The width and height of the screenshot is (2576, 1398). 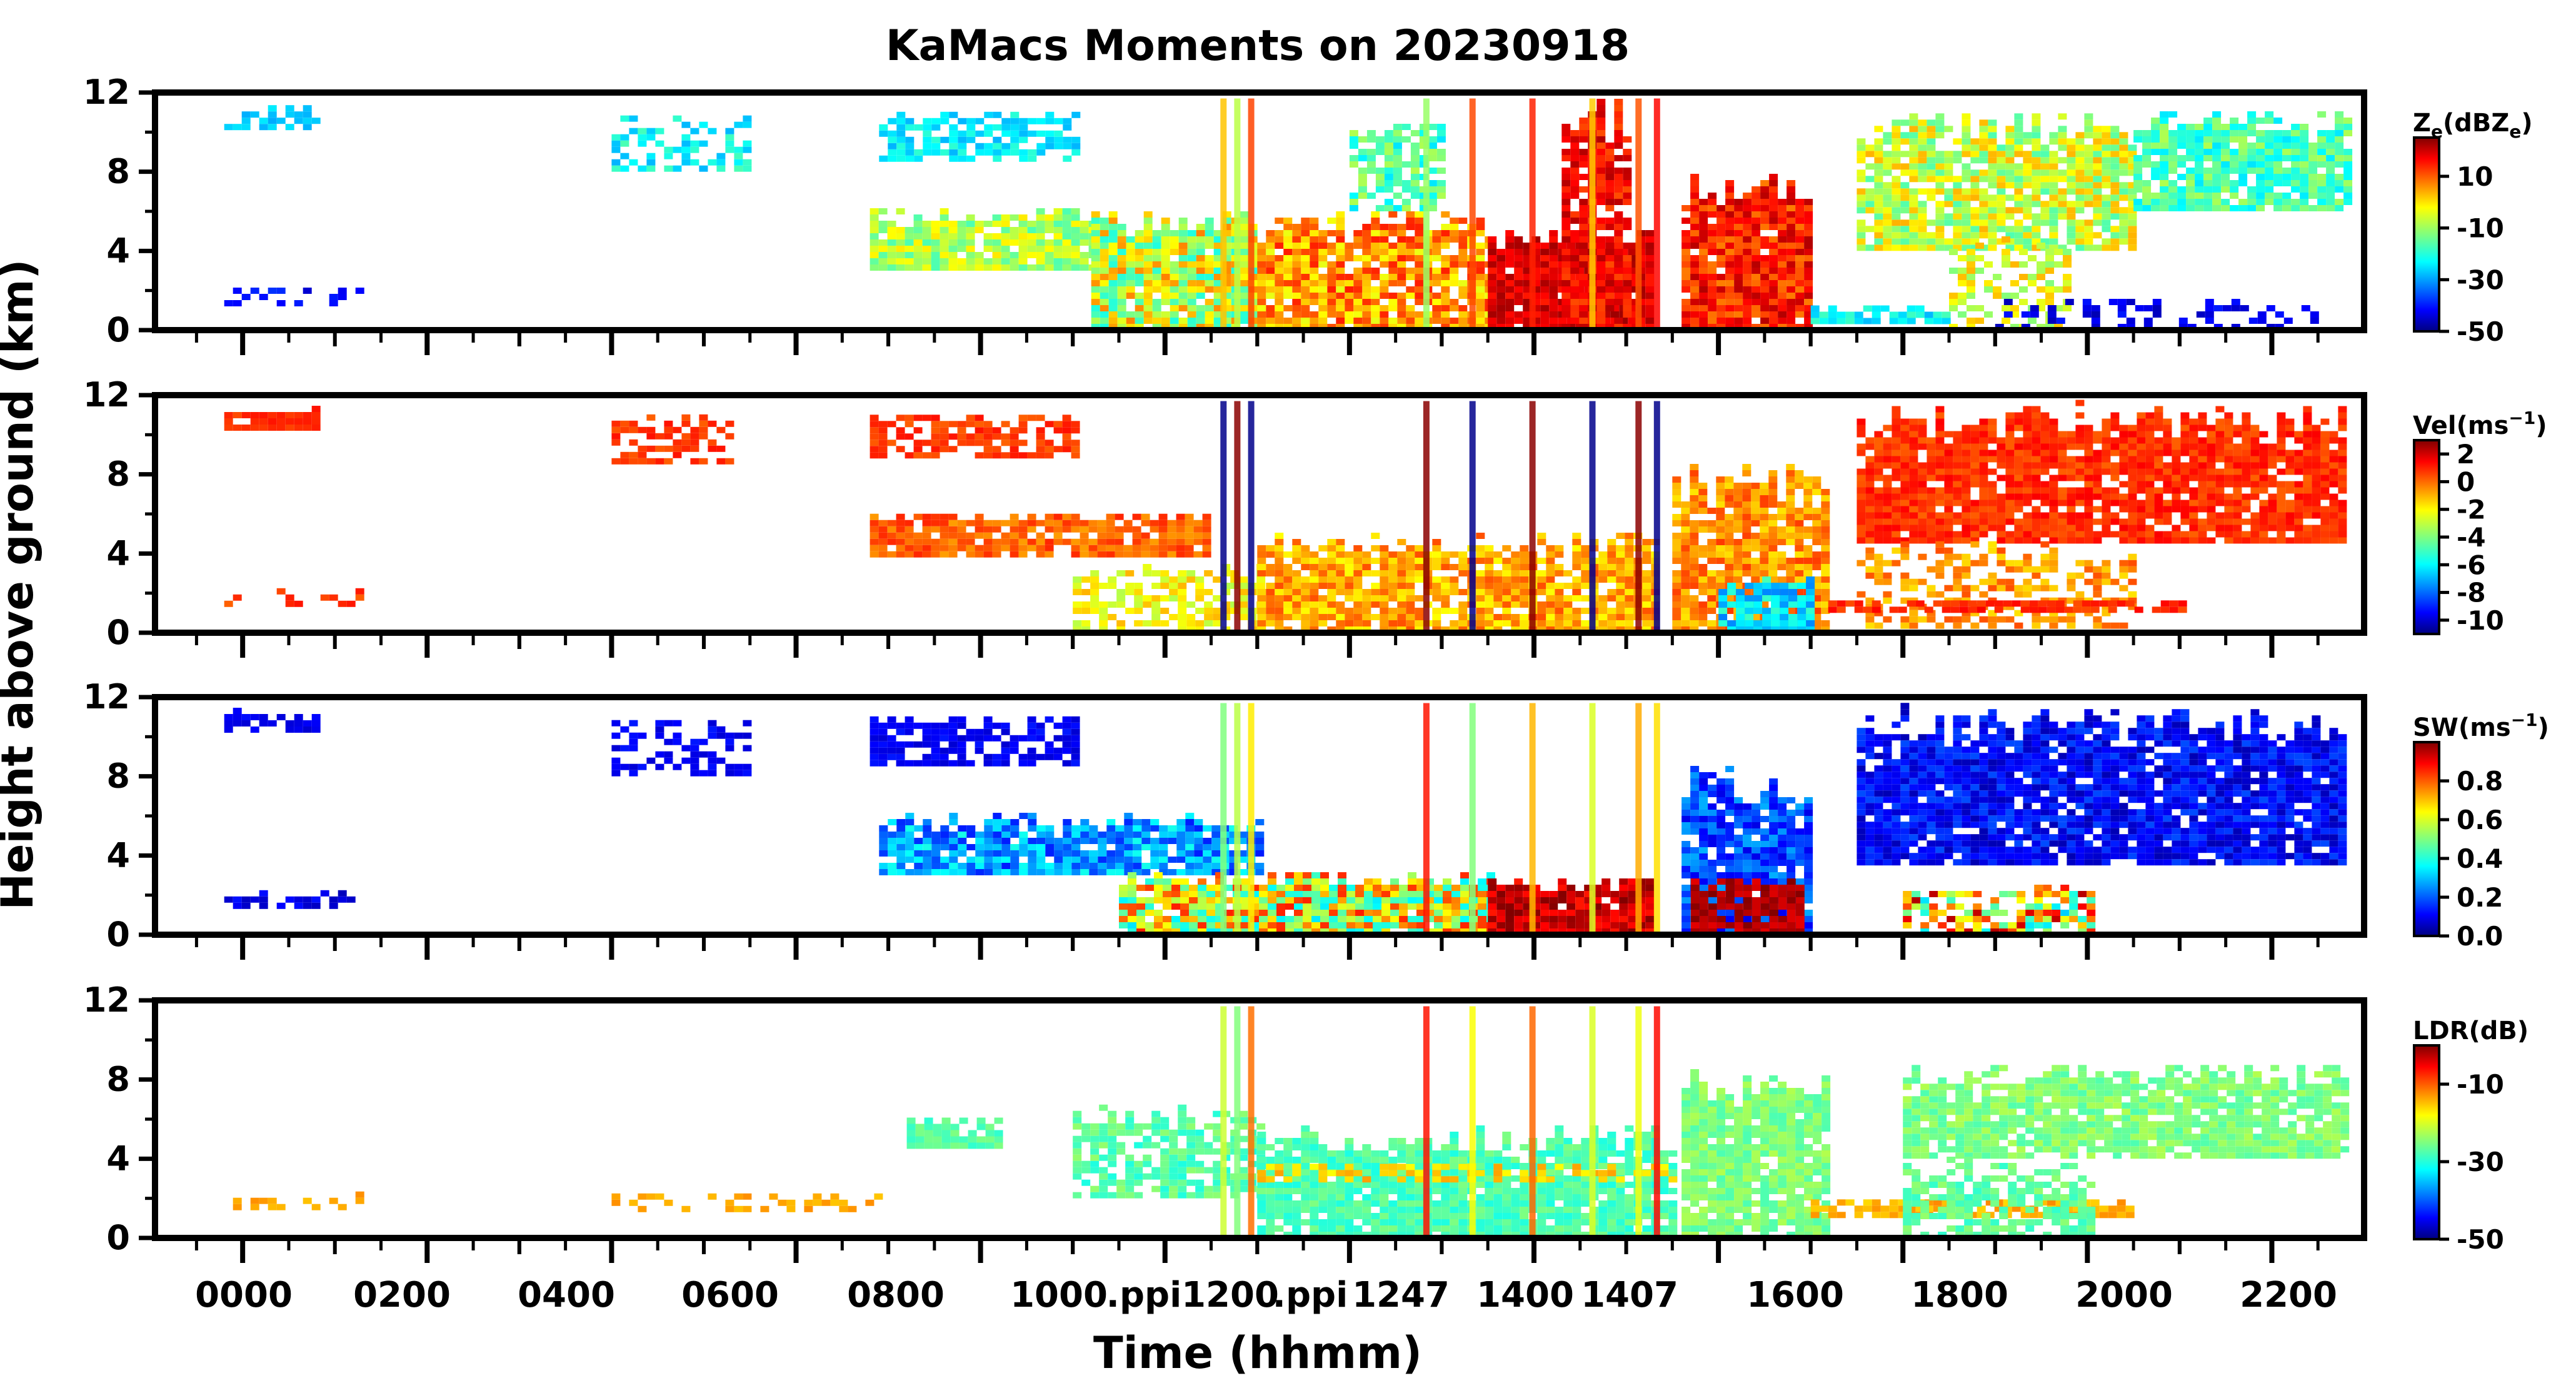 I want to click on colorbar-tick-label: 0.8, so click(x=2480, y=781).